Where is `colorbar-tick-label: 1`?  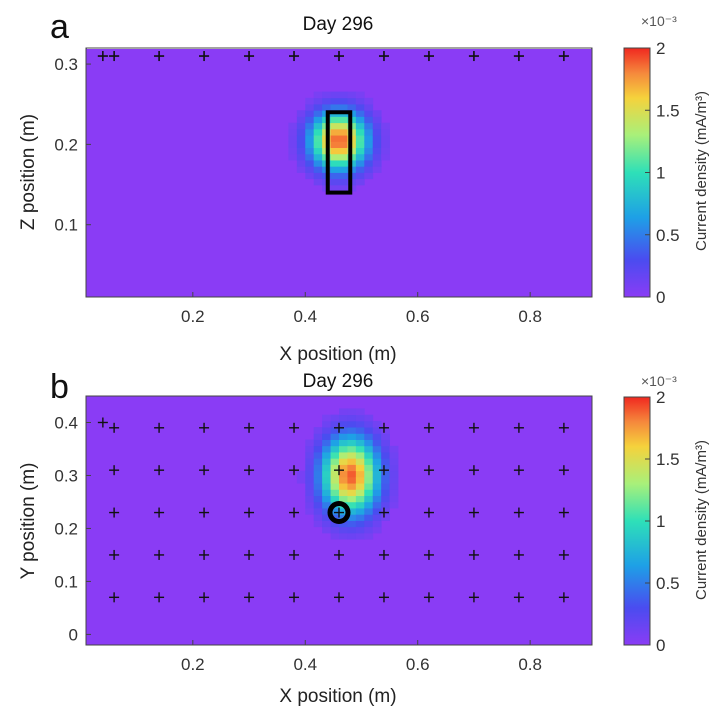
colorbar-tick-label: 1 is located at coordinates (660, 173).